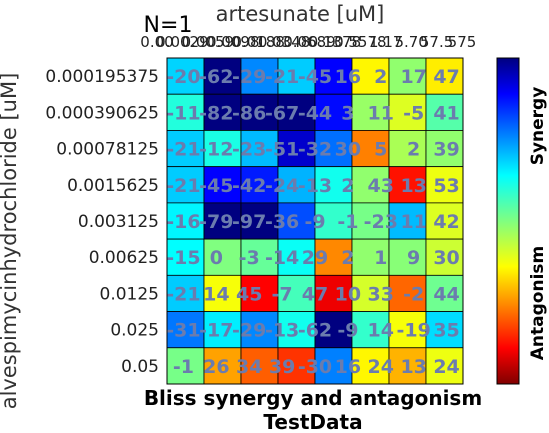 This screenshot has height=433, width=549. What do you see at coordinates (216, 150) in the screenshot?
I see `cell-value-label: -12` at bounding box center [216, 150].